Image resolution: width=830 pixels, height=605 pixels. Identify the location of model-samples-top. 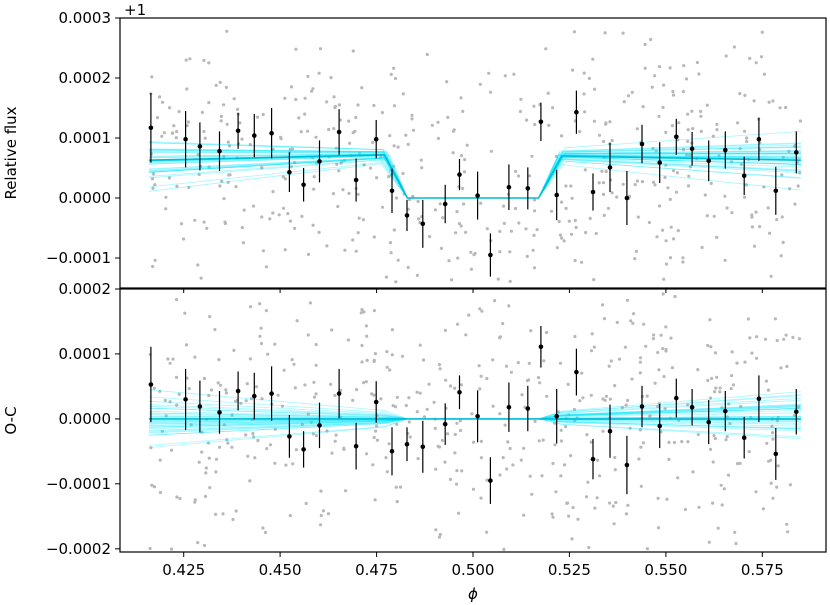
(474, 165).